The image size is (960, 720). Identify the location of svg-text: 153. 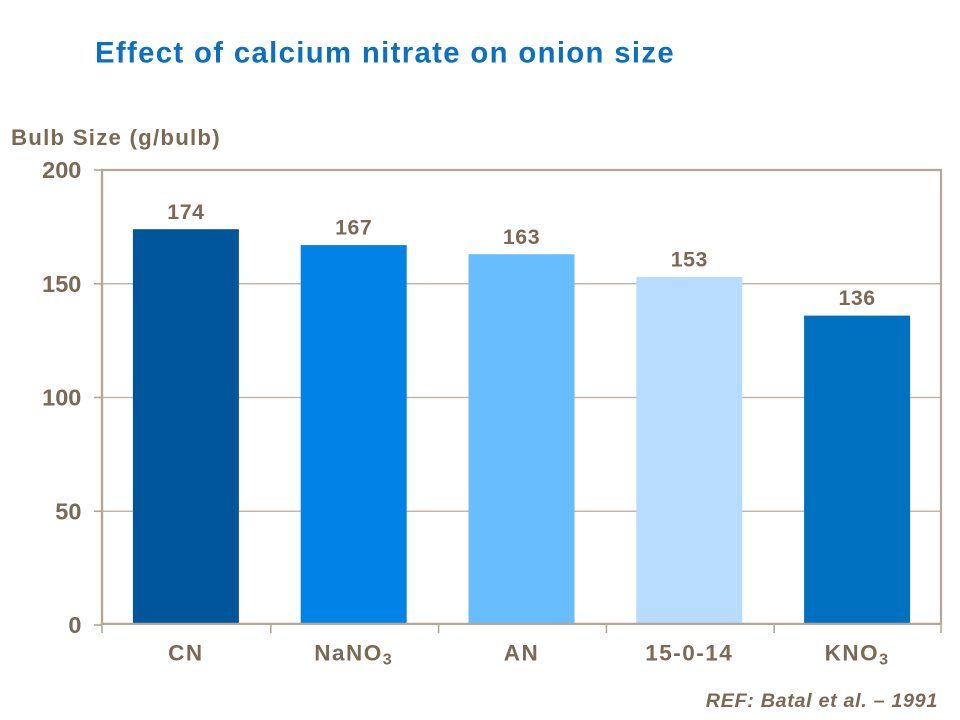
(689, 260).